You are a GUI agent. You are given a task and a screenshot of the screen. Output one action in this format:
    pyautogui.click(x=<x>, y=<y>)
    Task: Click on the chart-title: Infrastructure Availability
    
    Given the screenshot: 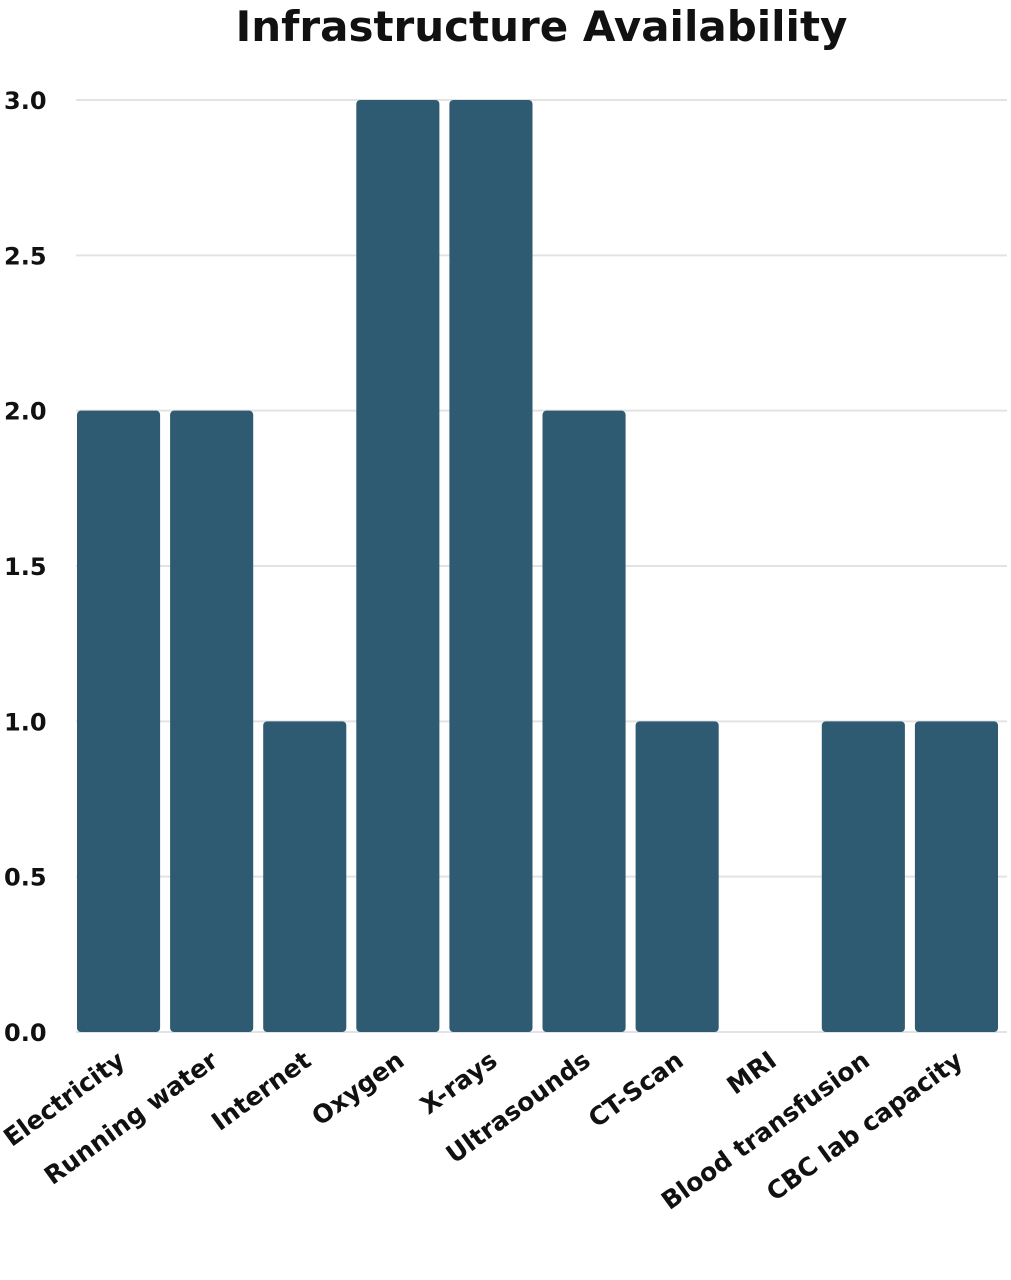 What is the action you would take?
    pyautogui.click(x=541, y=26)
    